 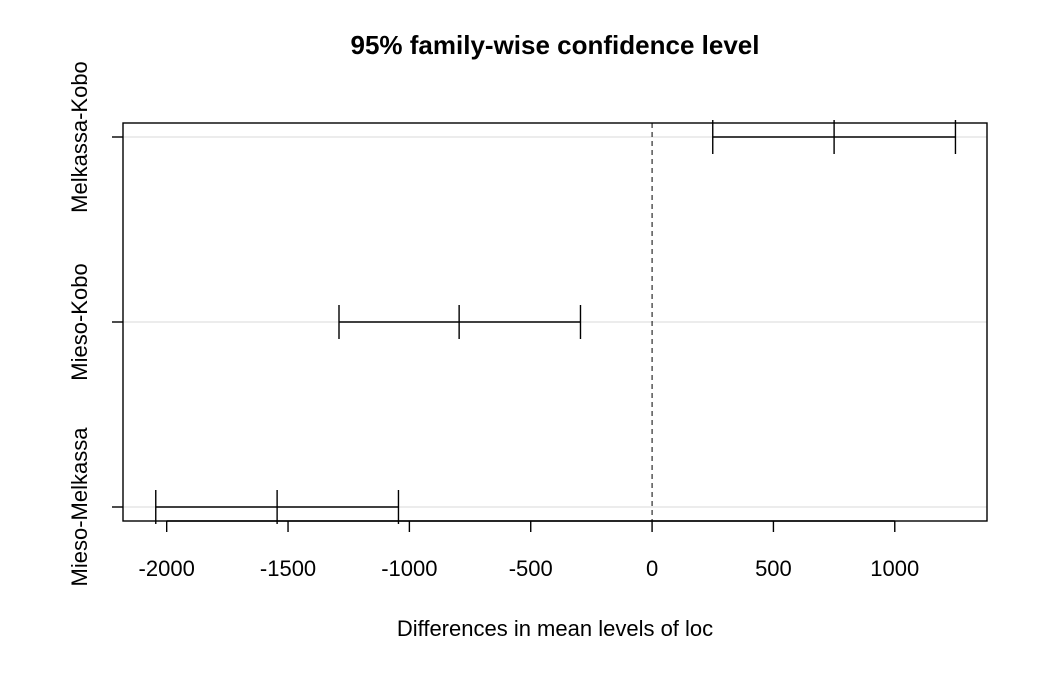 I want to click on interval-melkassa-kobo, so click(x=834, y=137).